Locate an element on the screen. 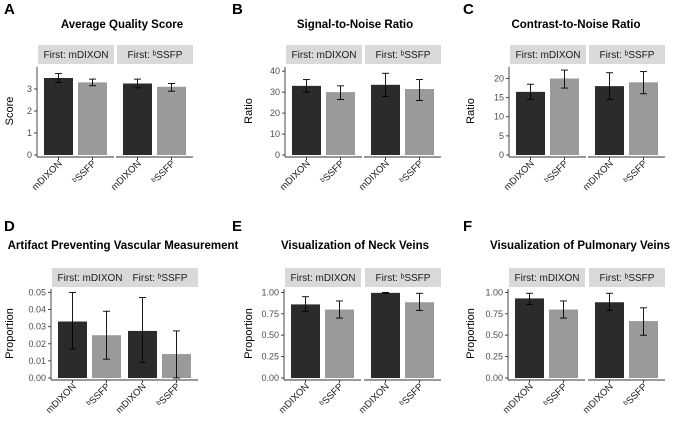 The height and width of the screenshot is (421, 685). panel-title: Artifact Preventing Vascular Measurement is located at coordinates (123, 246).